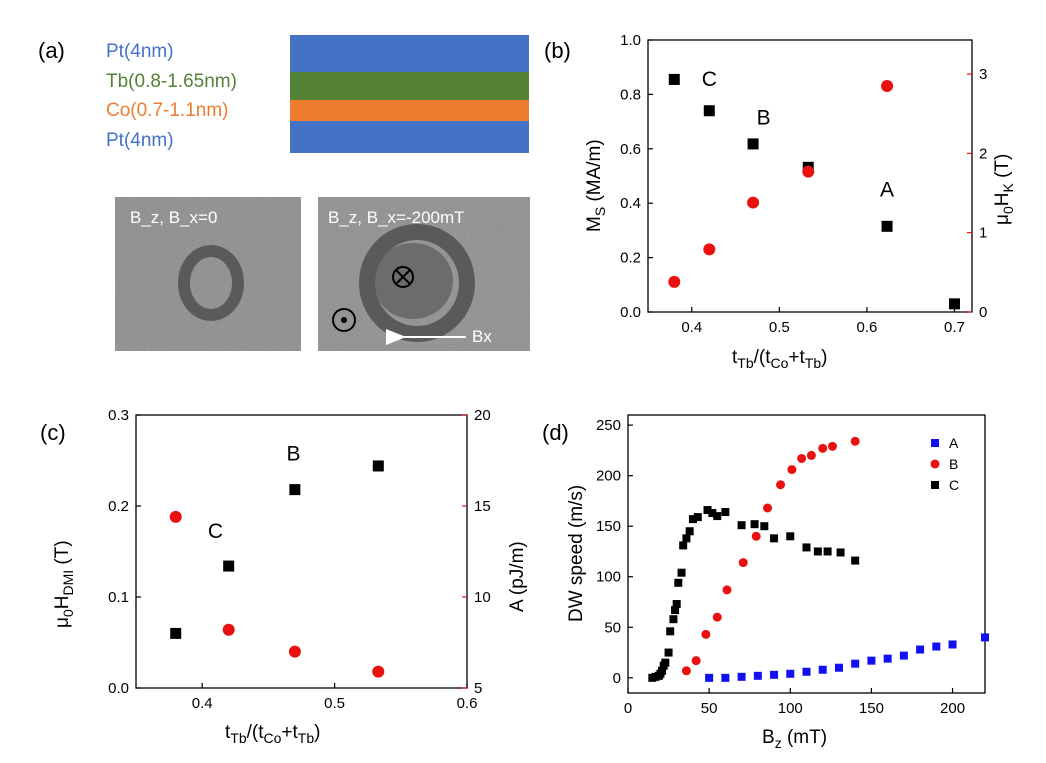 The width and height of the screenshot is (1046, 763). I want to click on panel-b-marks: C B A, so click(814, 189).